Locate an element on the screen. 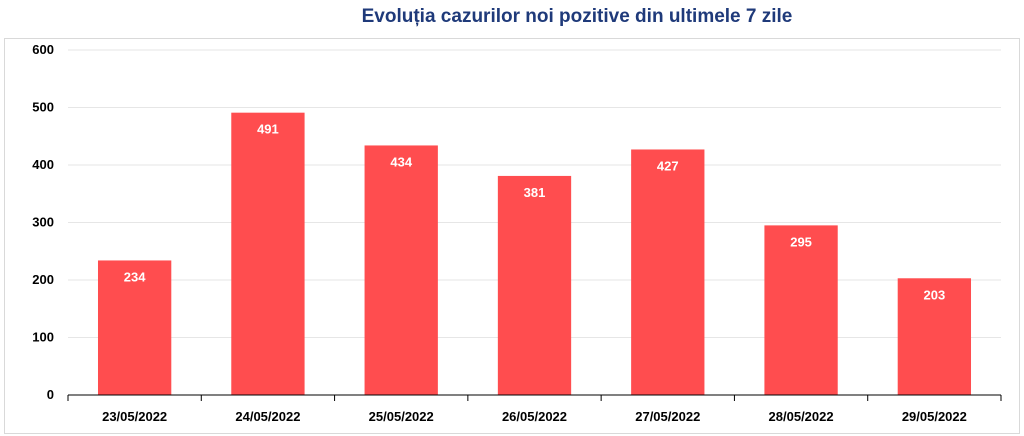  data-label: 434 is located at coordinates (401, 161).